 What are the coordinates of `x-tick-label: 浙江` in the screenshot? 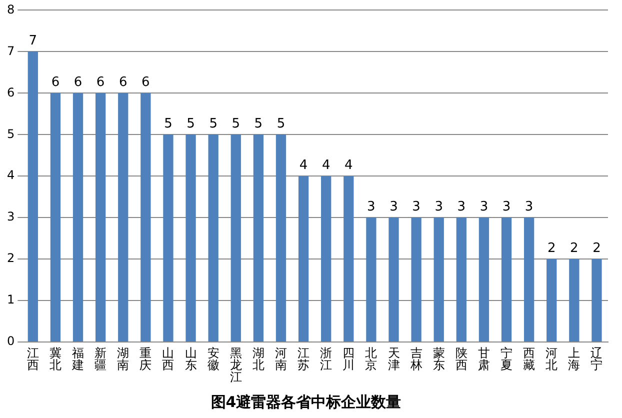 It's located at (326, 359).